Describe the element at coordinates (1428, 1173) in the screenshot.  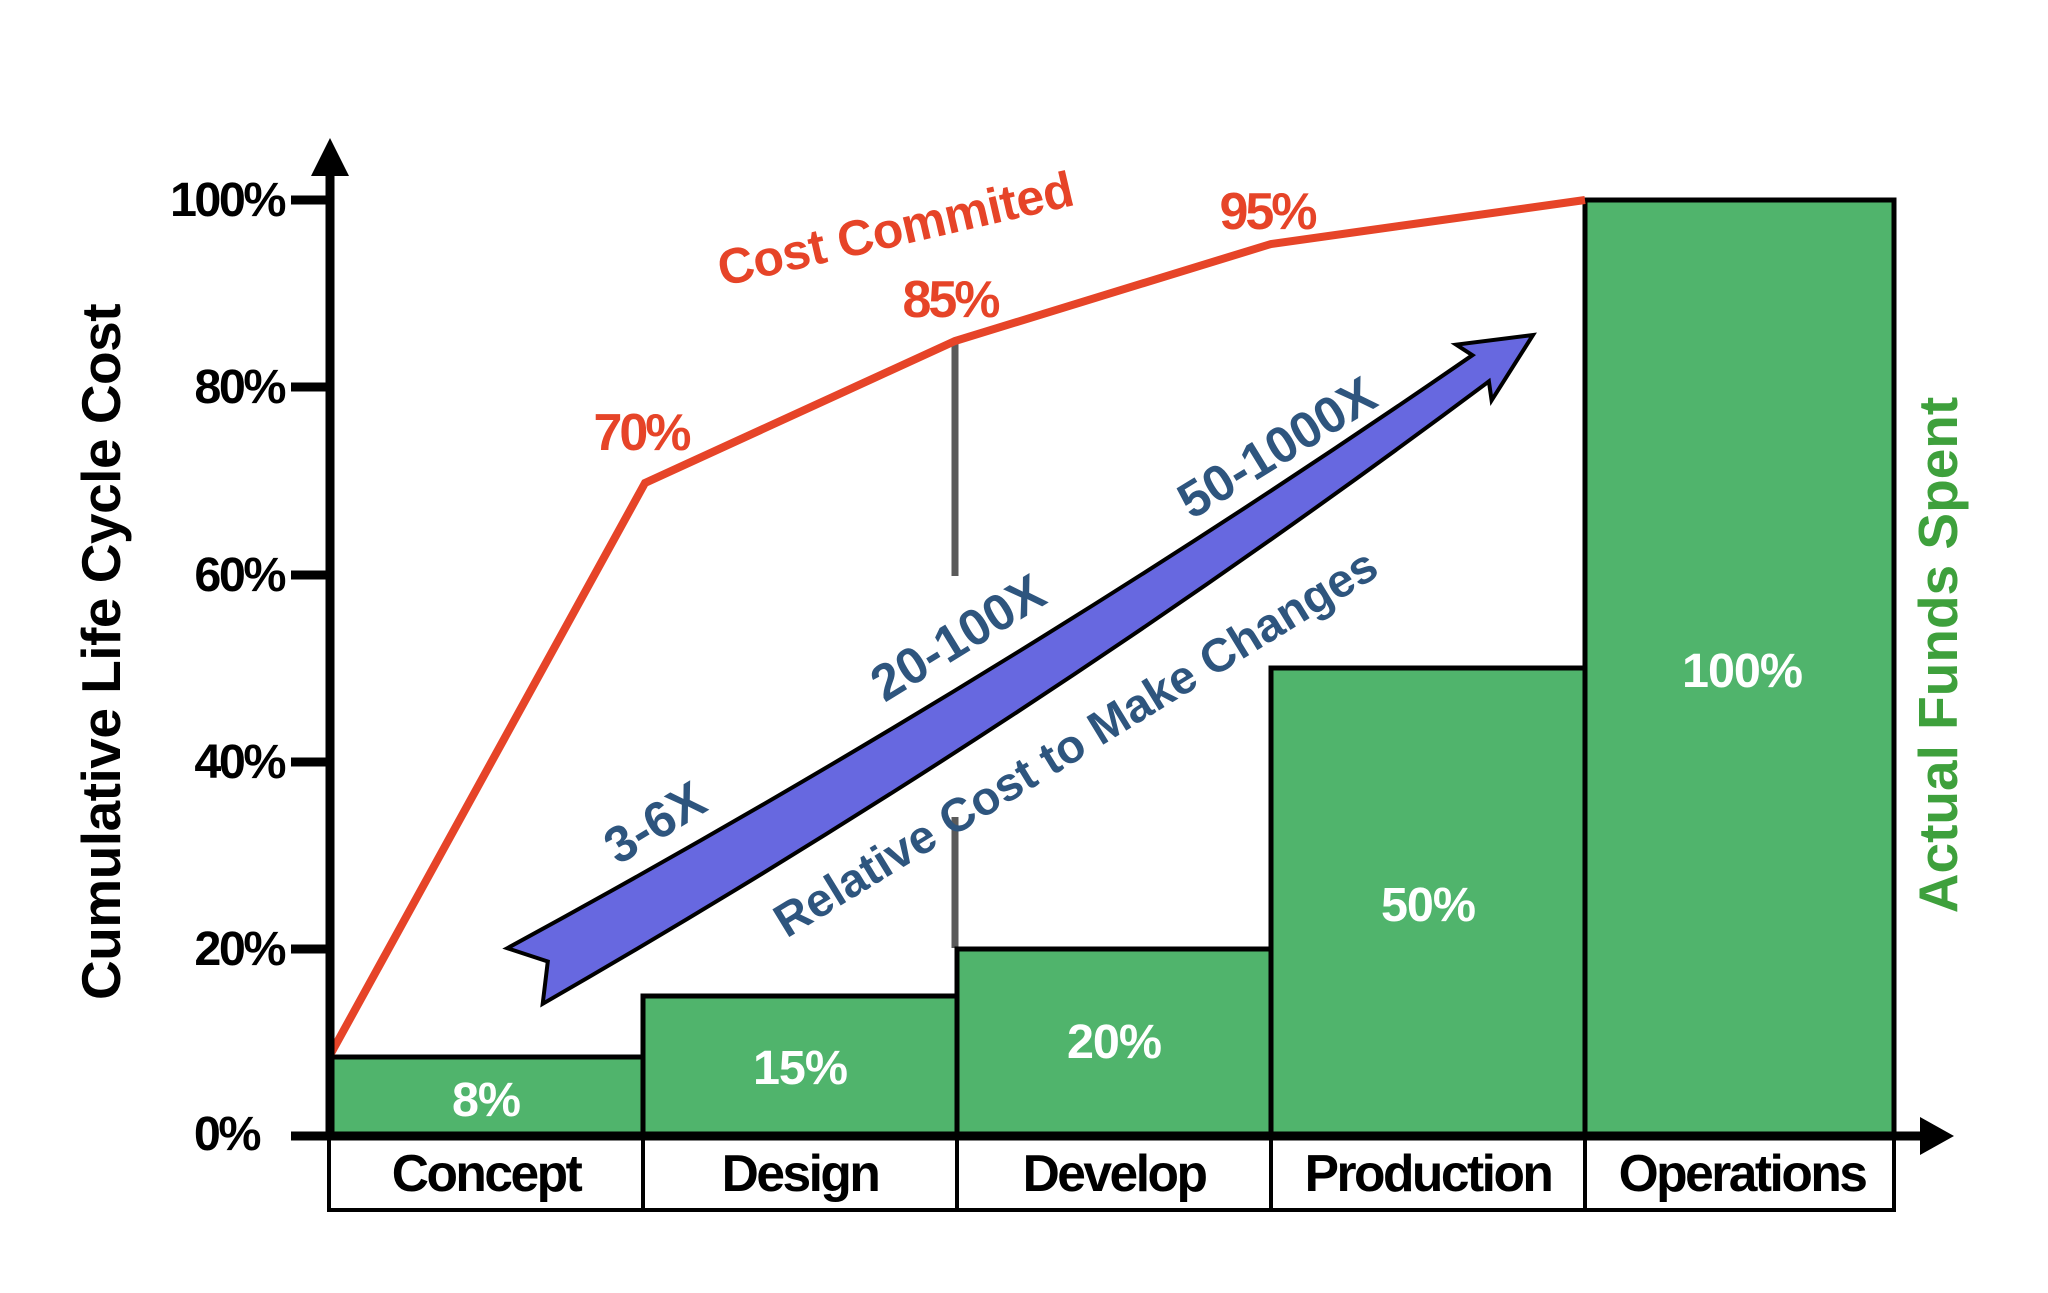
I see `svg-text: Production` at that location.